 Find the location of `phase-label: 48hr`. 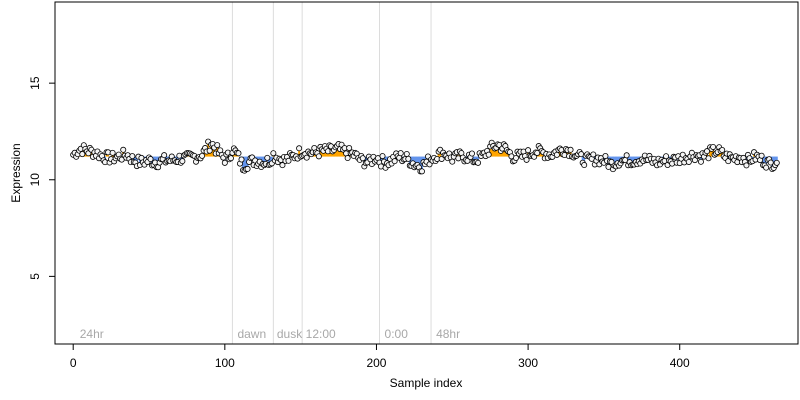

phase-label: 48hr is located at coordinates (448, 334).